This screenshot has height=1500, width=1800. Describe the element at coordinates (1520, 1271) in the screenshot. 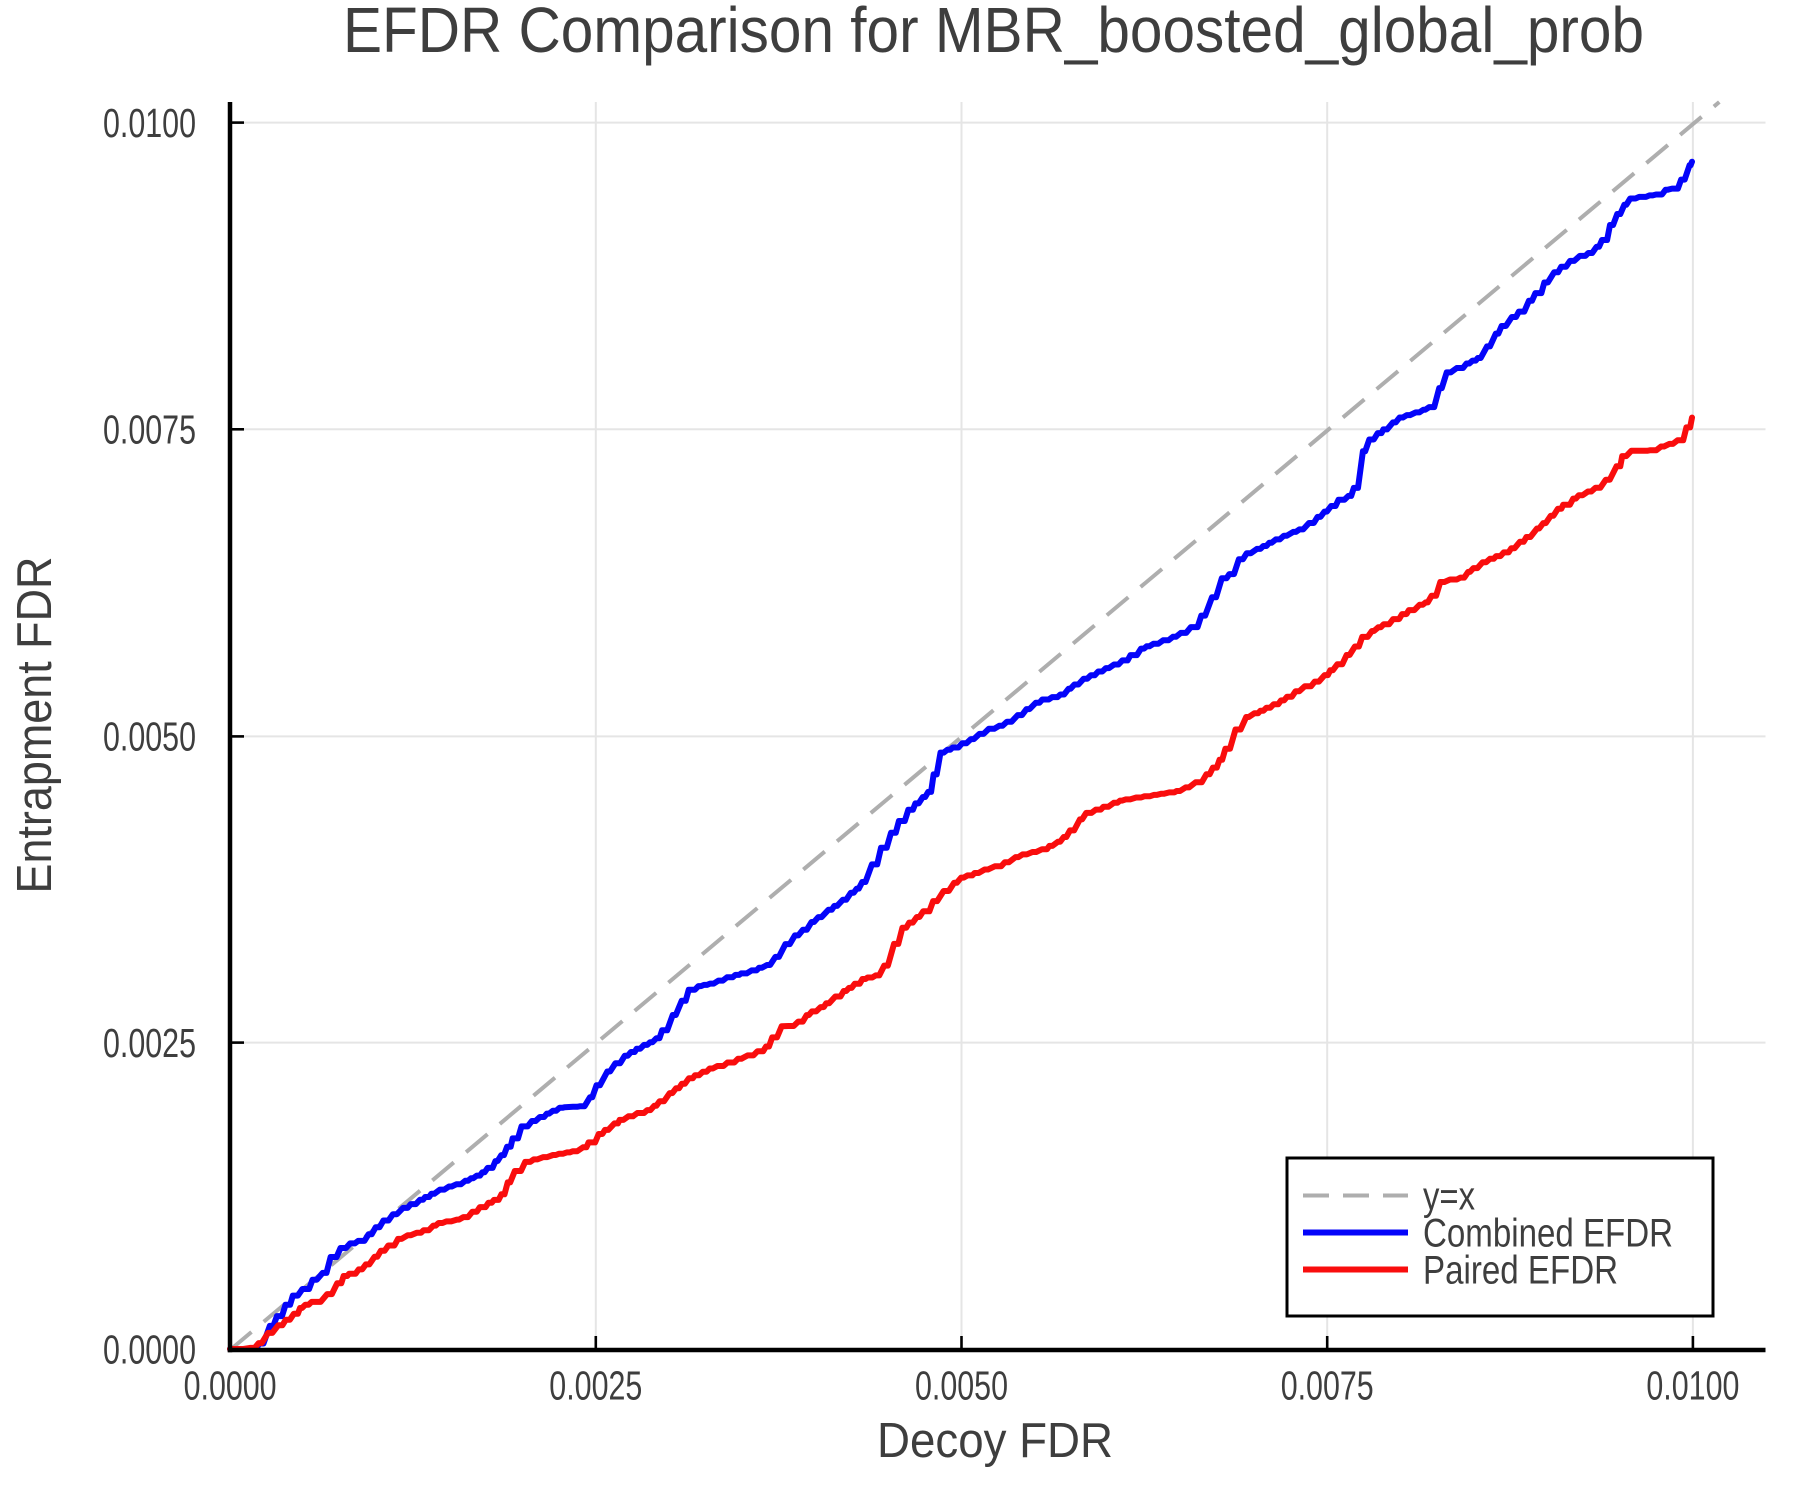

I see `svg-text: Paired EFDR` at that location.